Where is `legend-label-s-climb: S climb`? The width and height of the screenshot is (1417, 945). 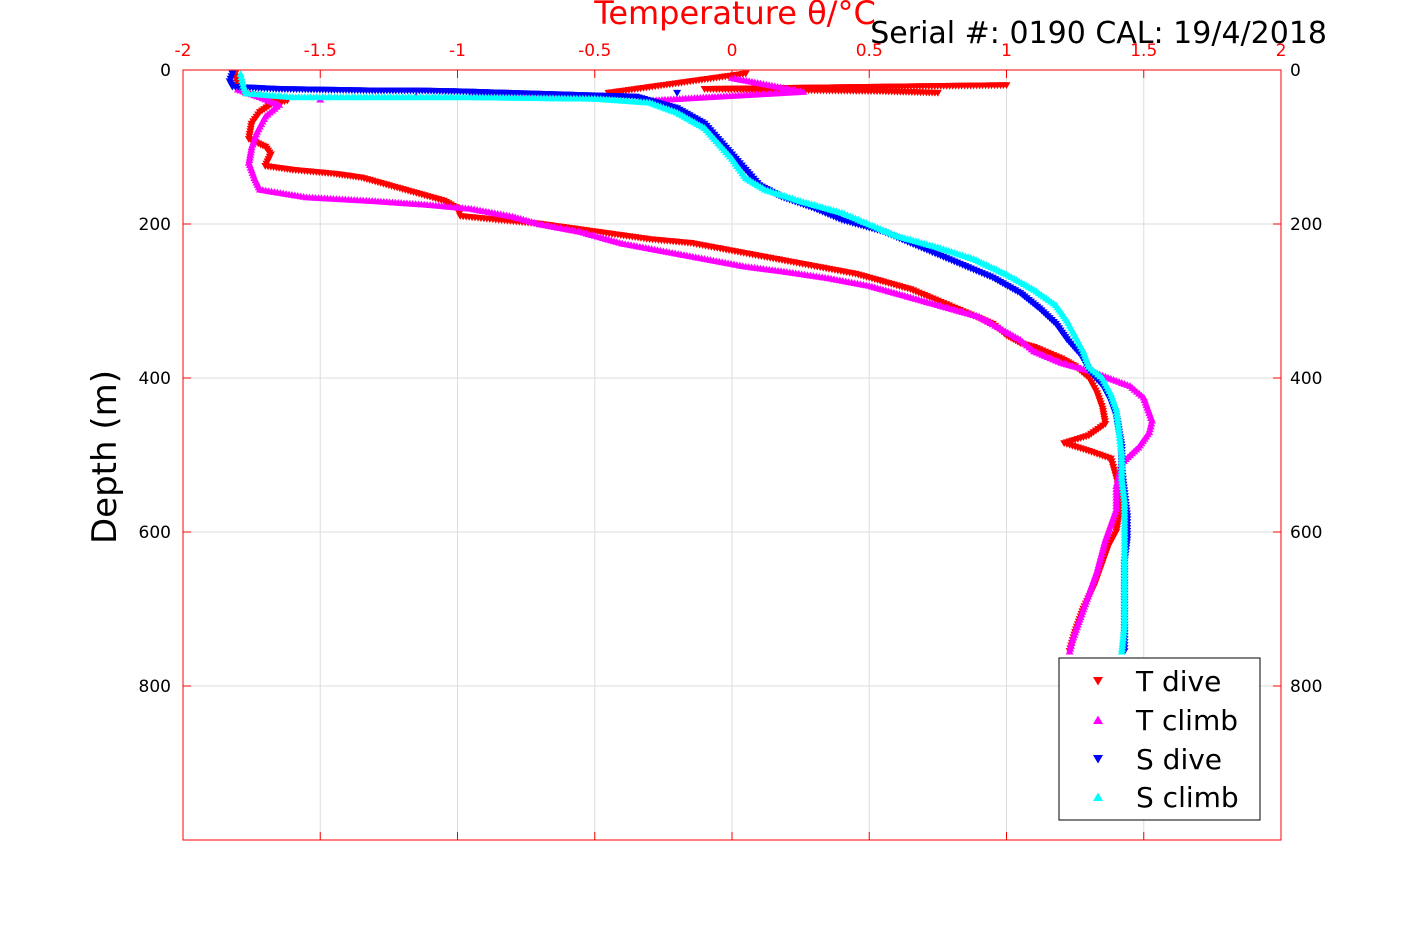
legend-label-s-climb: S climb is located at coordinates (1187, 797).